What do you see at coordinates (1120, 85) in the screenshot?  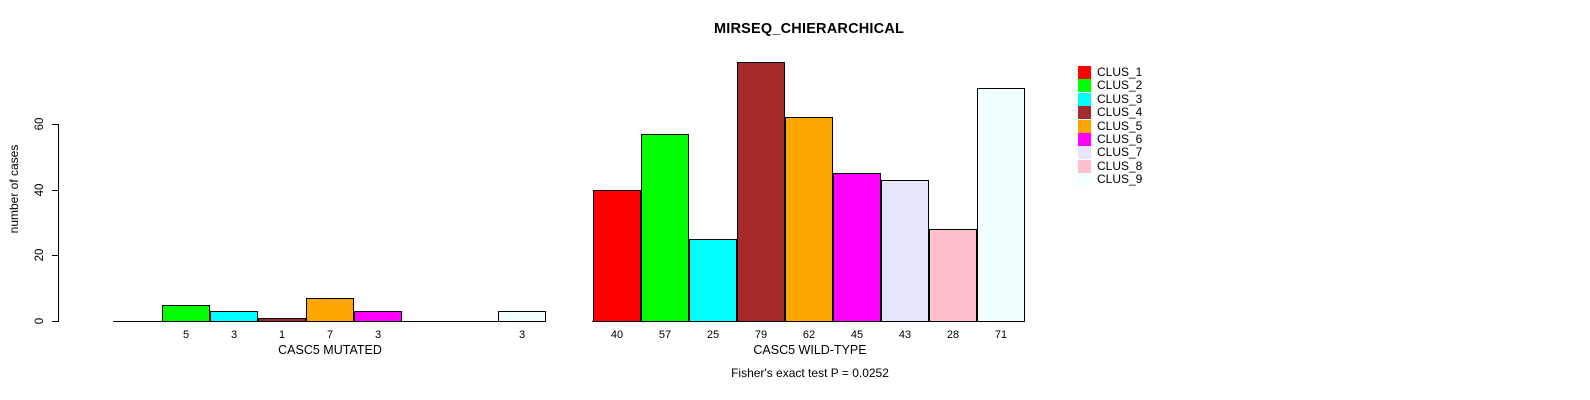 I see `legend-label-clus_2: CLUS_2` at bounding box center [1120, 85].